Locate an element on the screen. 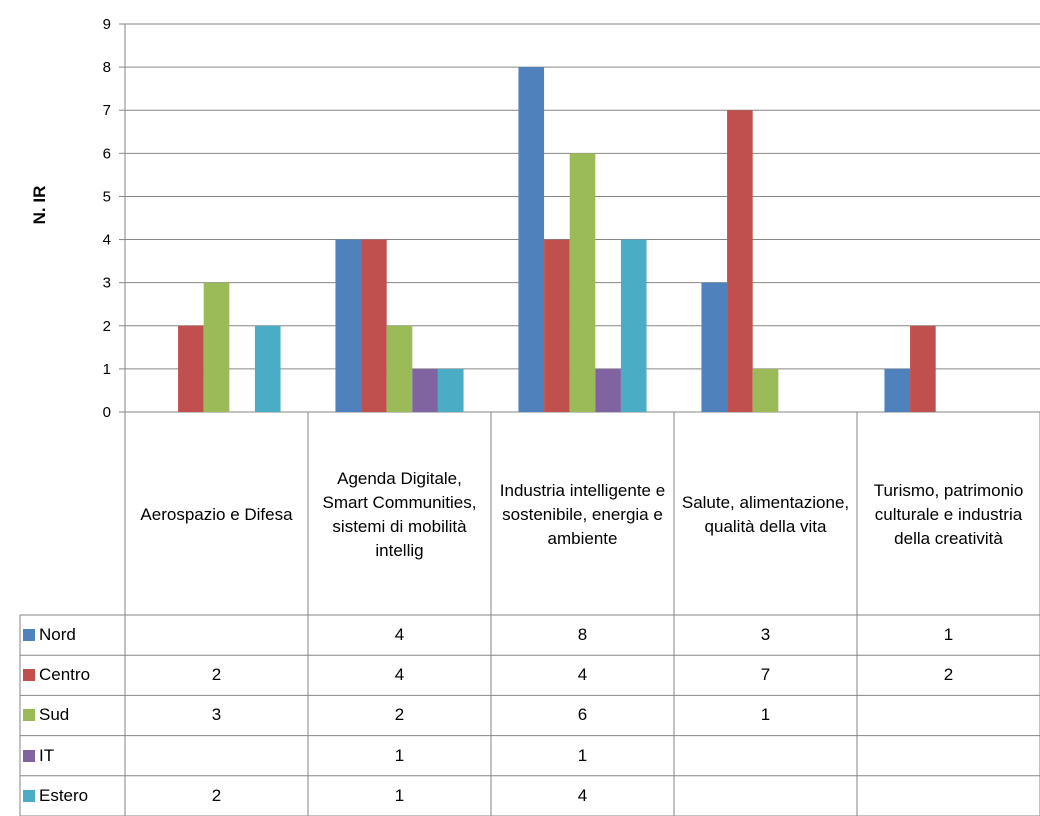 Image resolution: width=1040 pixels, height=816 pixels. legend-entry: Centro is located at coordinates (74, 675).